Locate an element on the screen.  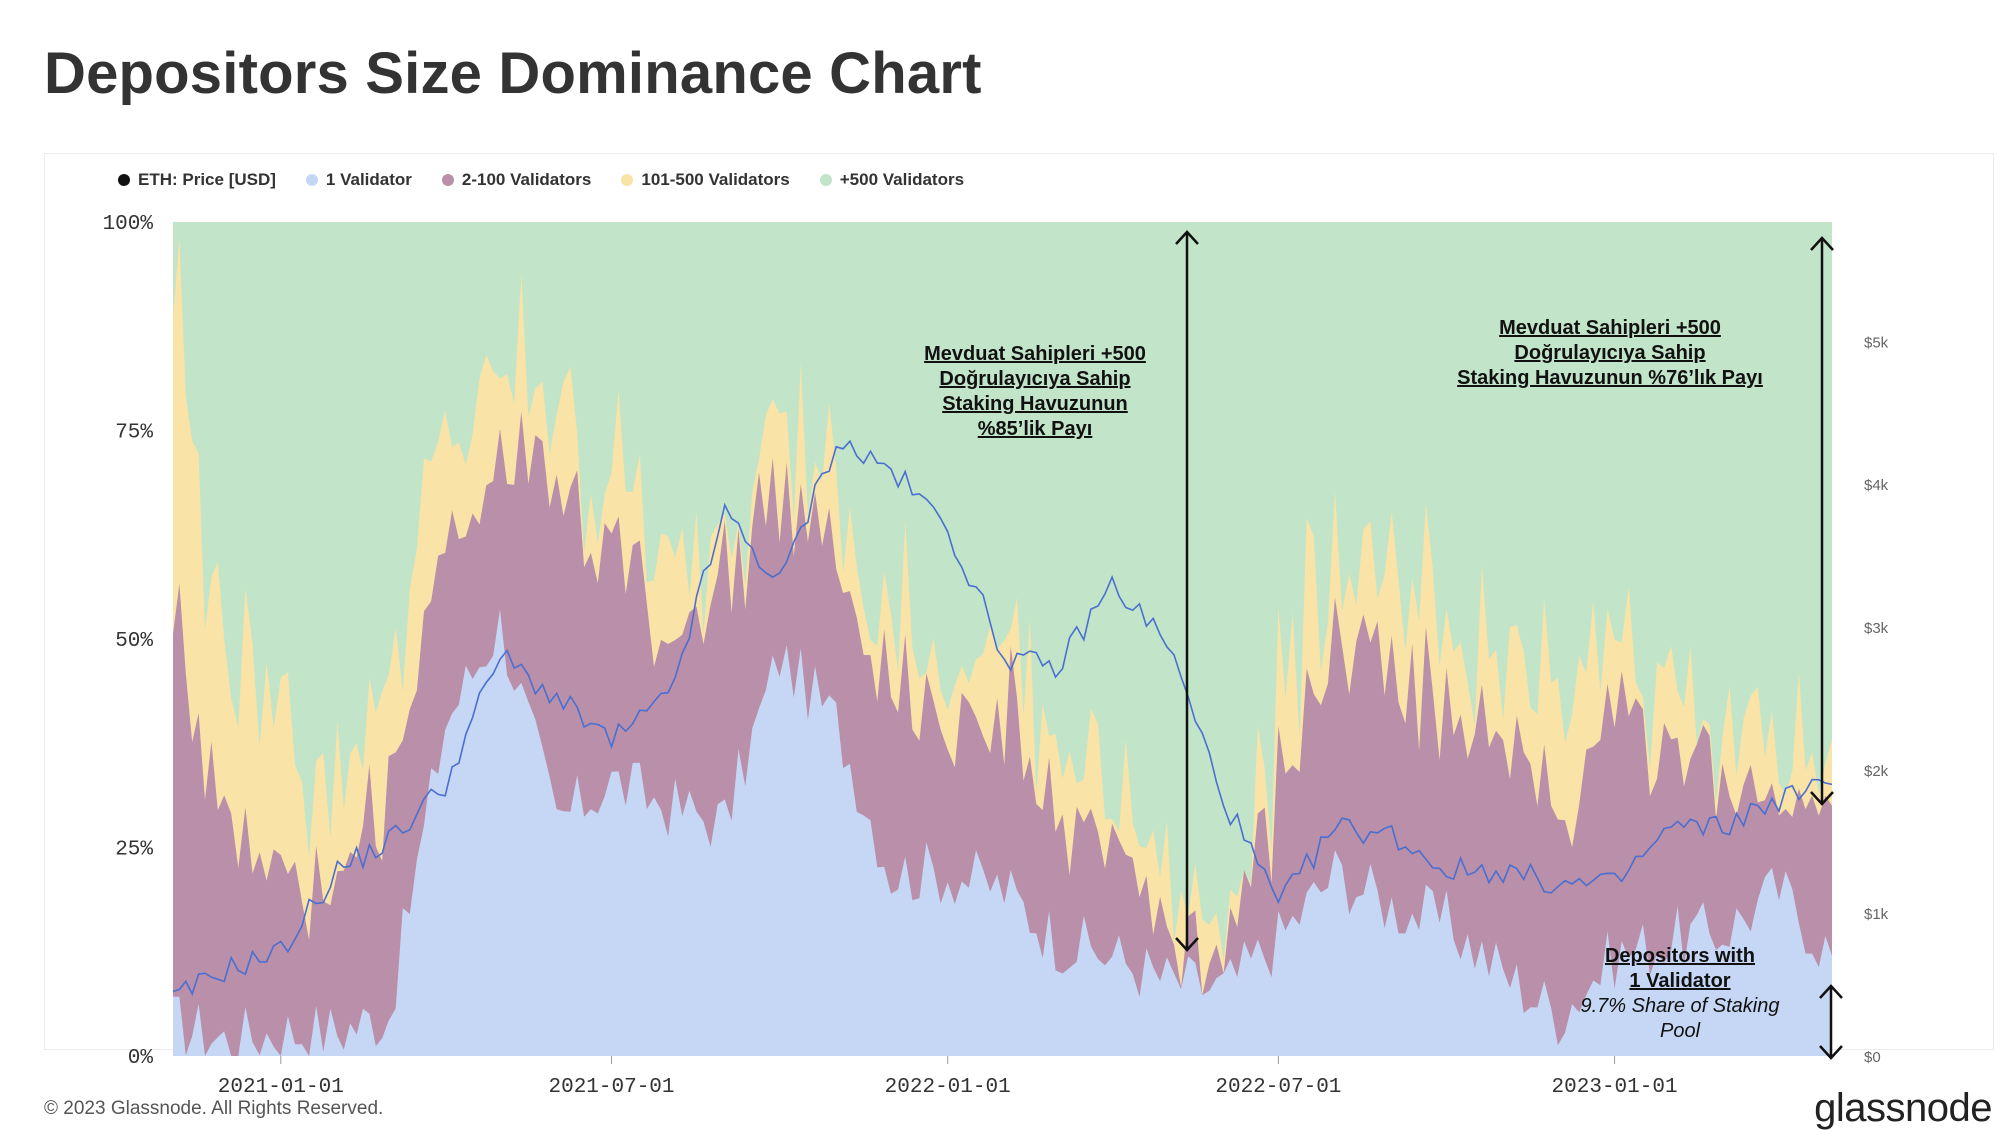
x-tick-label: 2021-07-01 is located at coordinates (611, 1087).